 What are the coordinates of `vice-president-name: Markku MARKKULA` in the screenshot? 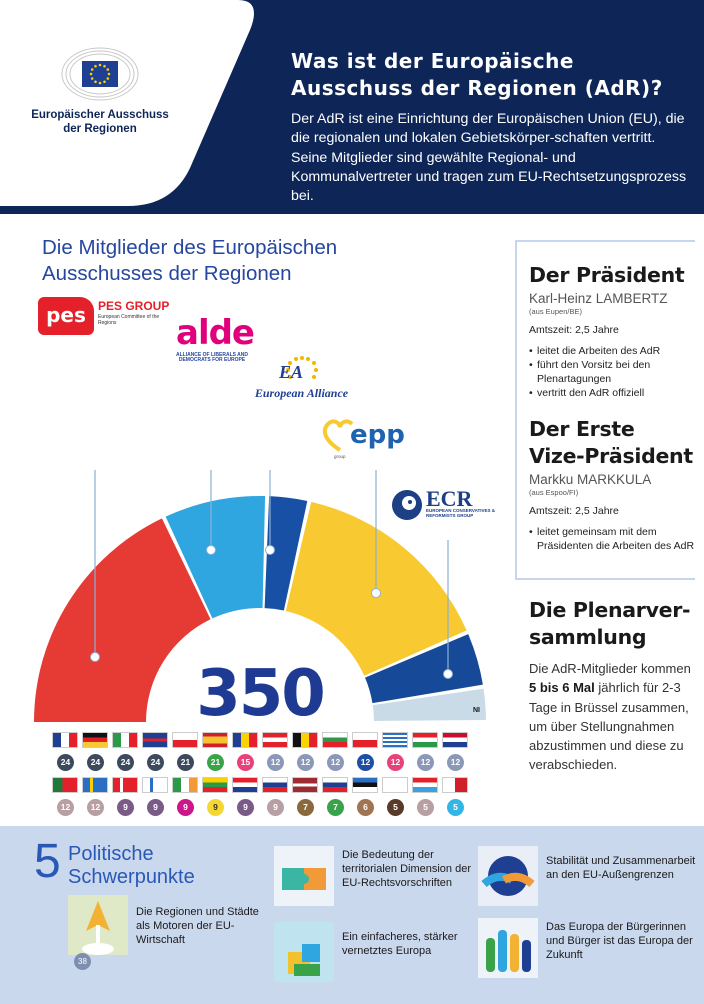 It's located at (590, 479).